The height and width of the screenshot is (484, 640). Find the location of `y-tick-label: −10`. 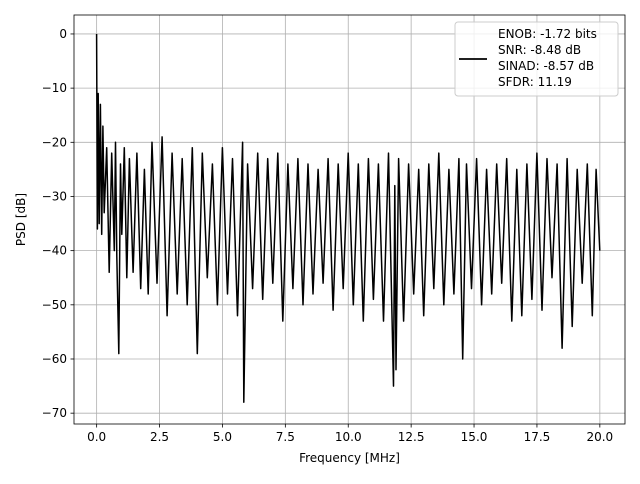

y-tick-label: −10 is located at coordinates (54, 88).